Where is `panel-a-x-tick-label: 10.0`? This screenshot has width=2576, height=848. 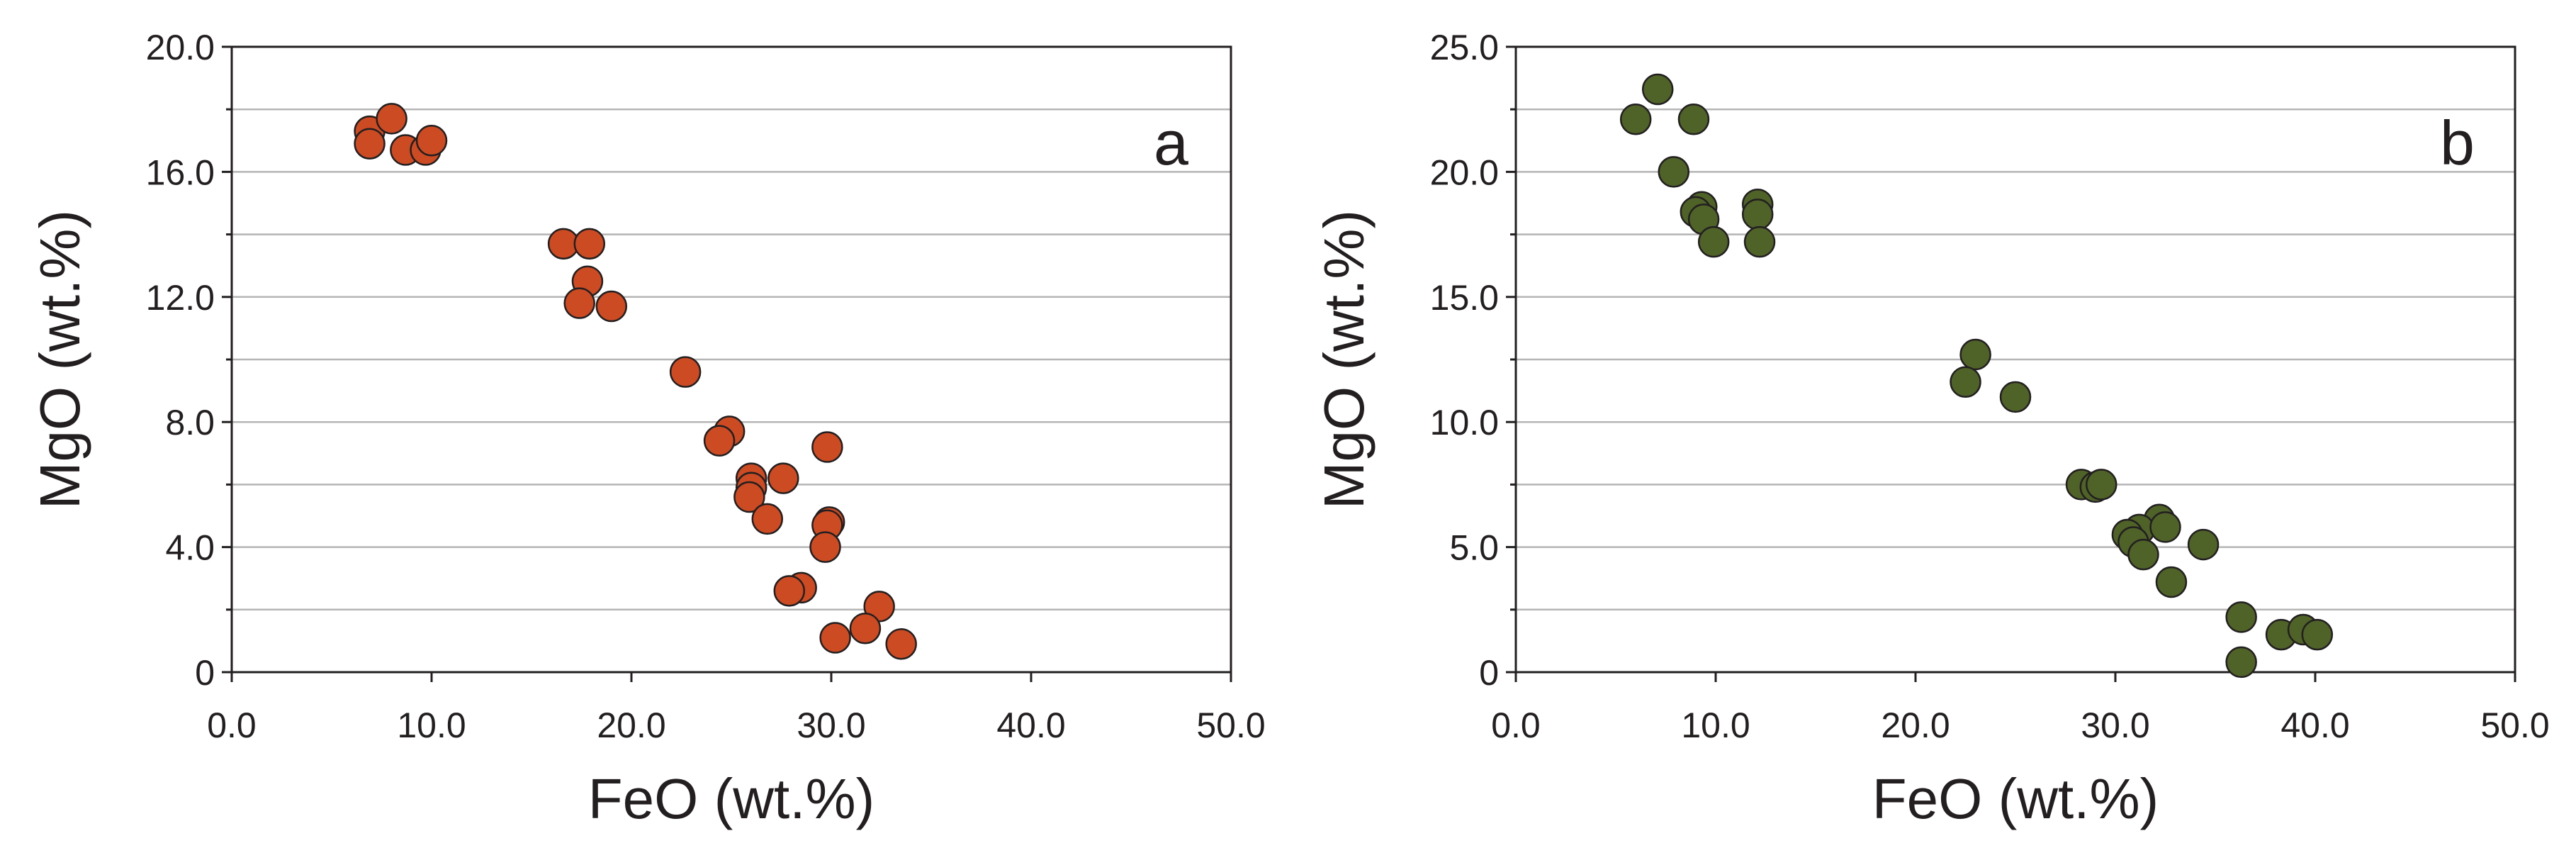
panel-a-x-tick-label: 10.0 is located at coordinates (431, 725).